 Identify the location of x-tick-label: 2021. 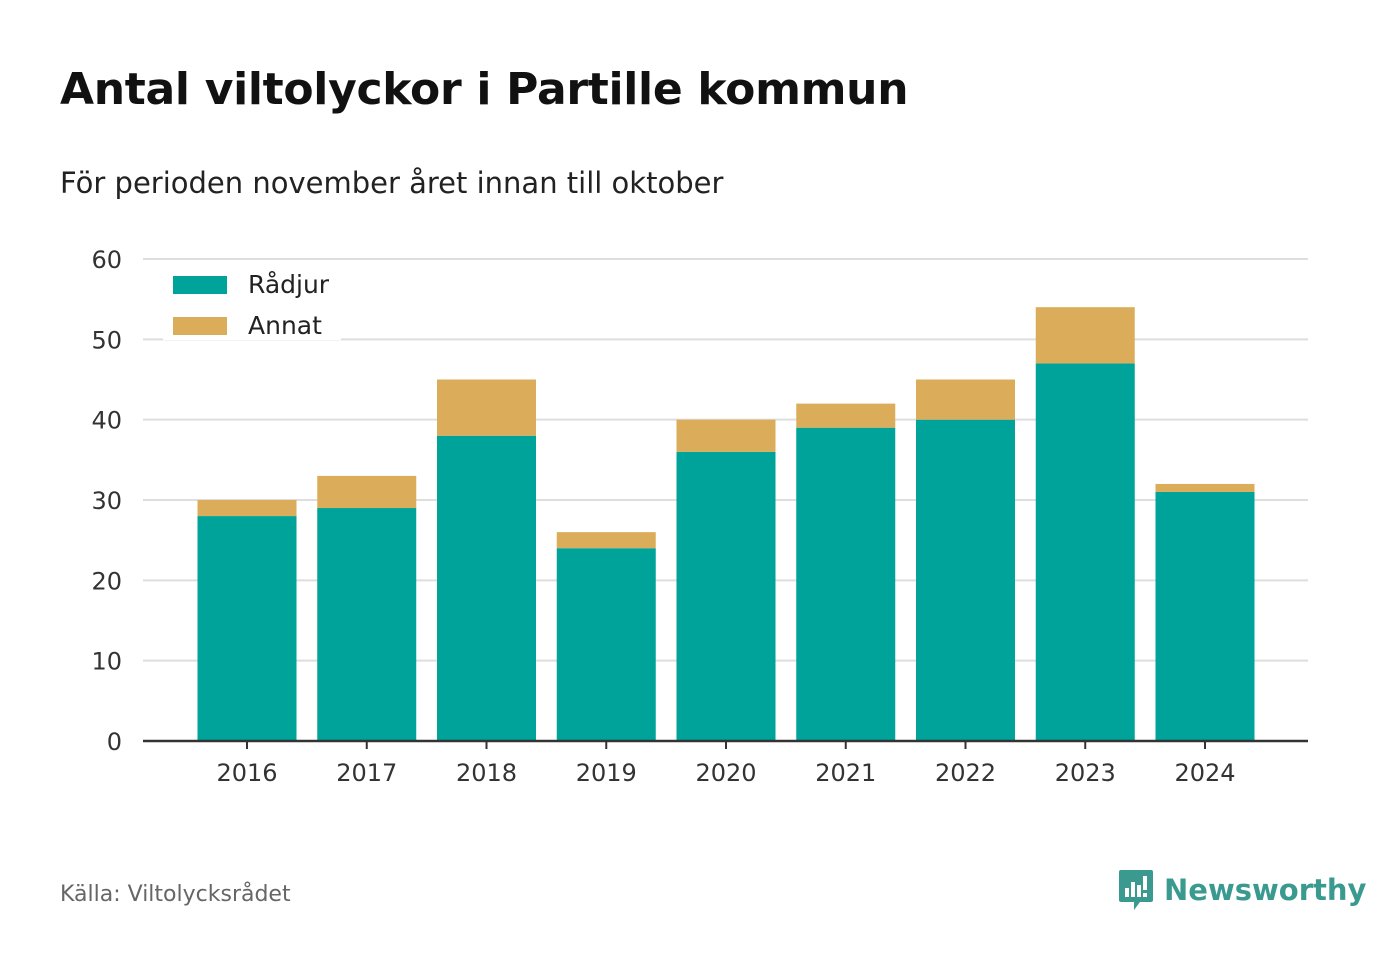
(845, 773).